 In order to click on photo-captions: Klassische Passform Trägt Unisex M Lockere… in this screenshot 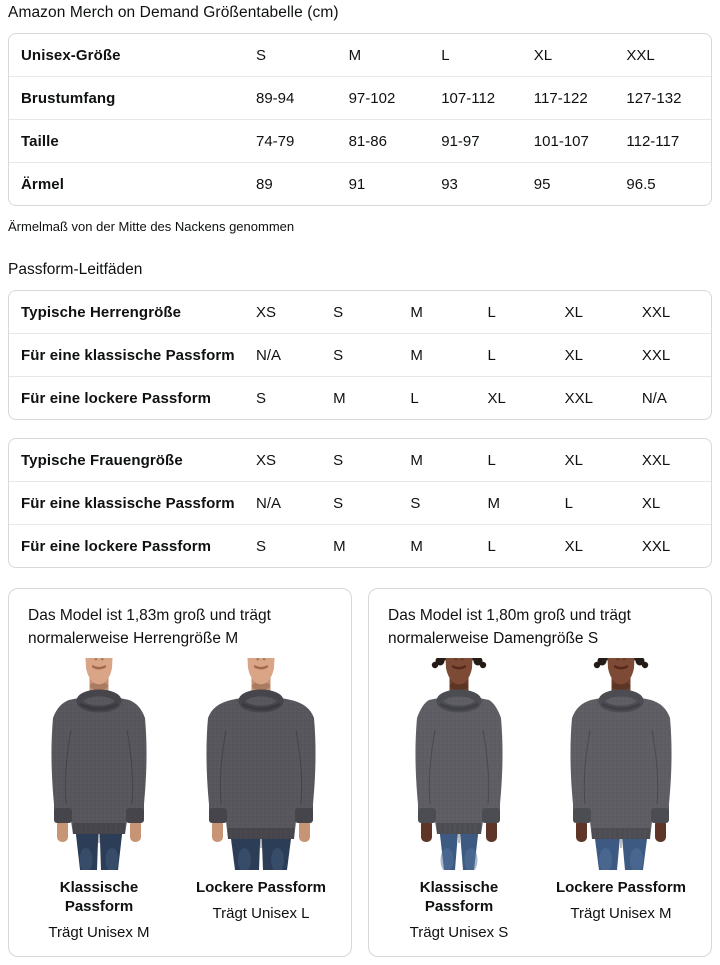, I will do `click(180, 910)`.